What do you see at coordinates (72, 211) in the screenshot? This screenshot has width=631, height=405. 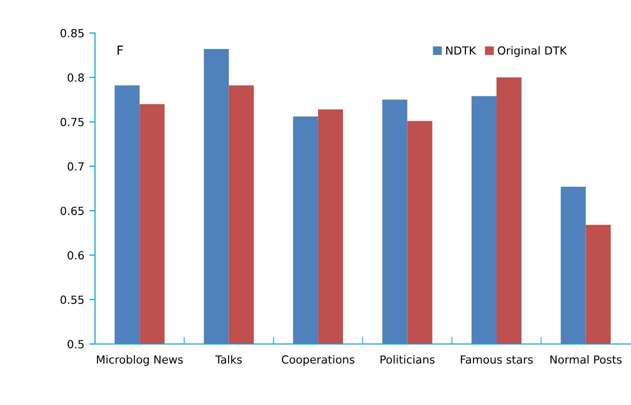 I see `y-tick-label: 0.65` at bounding box center [72, 211].